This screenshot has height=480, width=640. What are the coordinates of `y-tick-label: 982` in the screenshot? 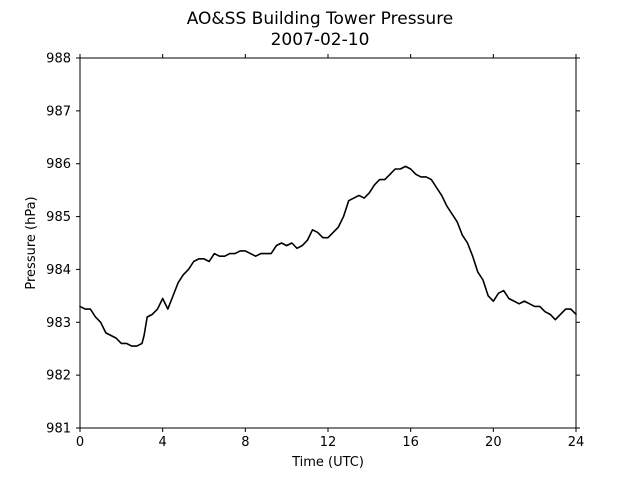 It's located at (58, 376).